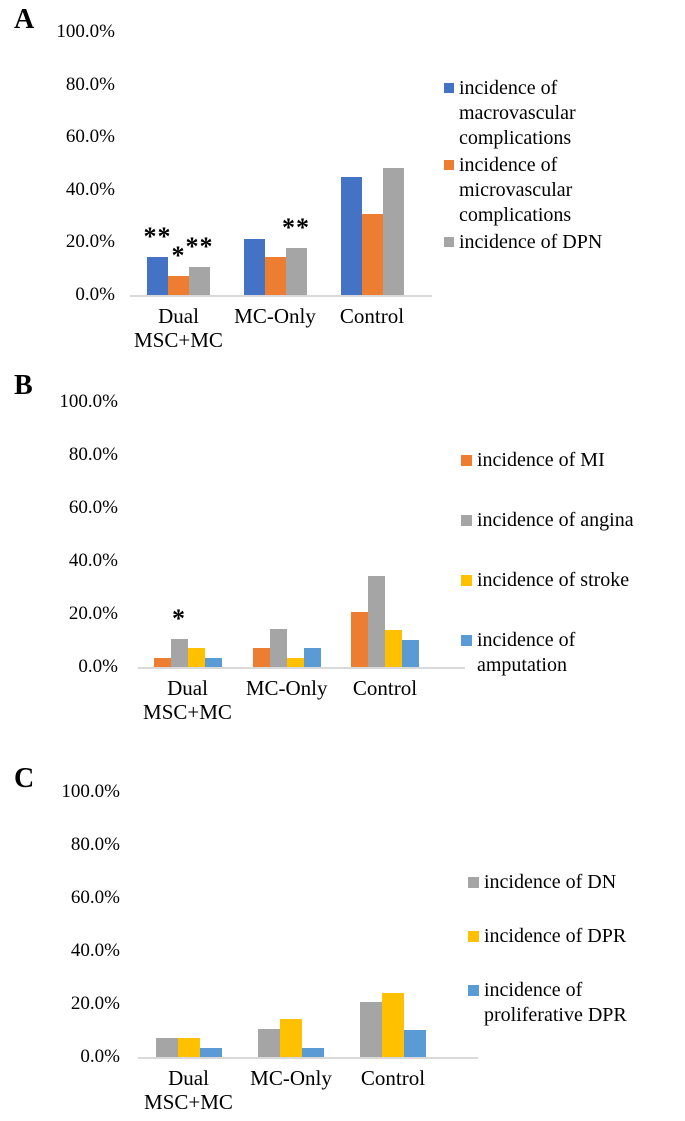 The height and width of the screenshot is (1121, 685). I want to click on significance-marker: *, so click(178, 256).